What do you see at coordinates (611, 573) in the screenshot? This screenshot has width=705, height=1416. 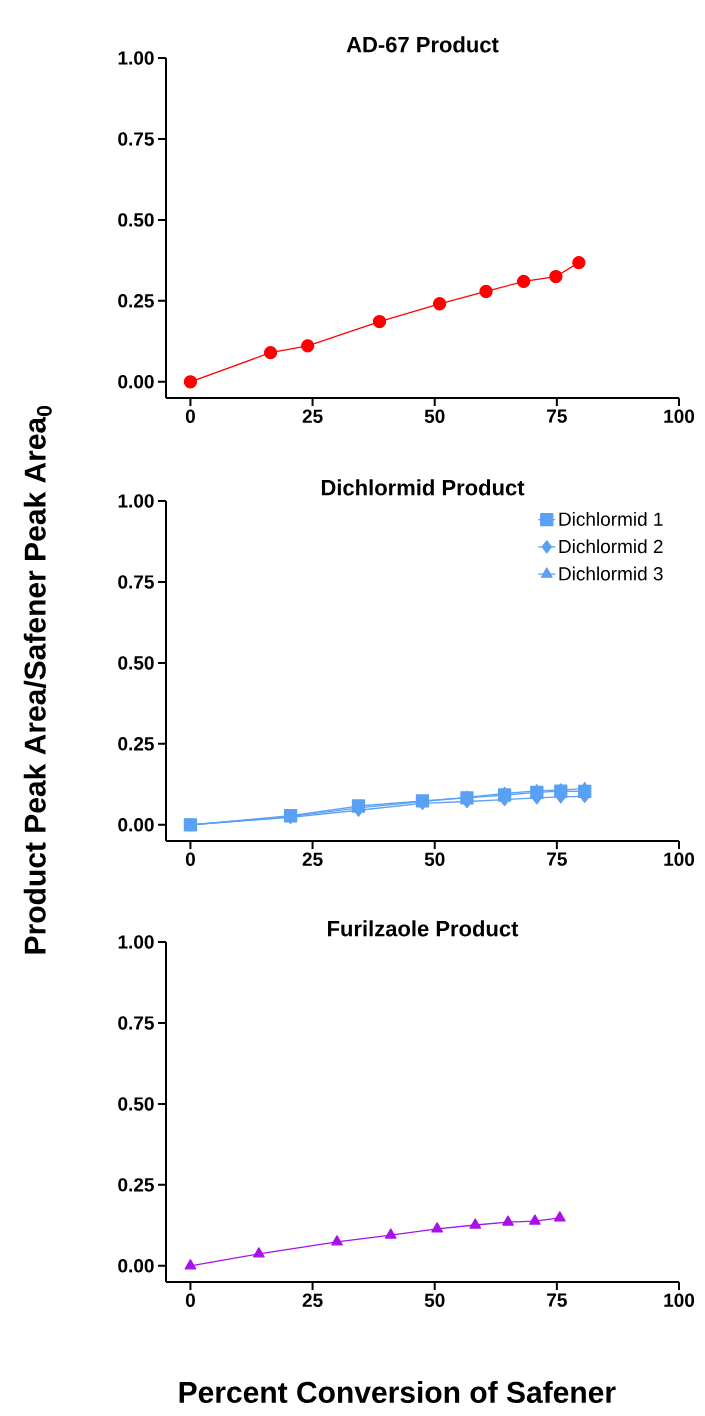 I see `legend-label: Dichlormid 3` at bounding box center [611, 573].